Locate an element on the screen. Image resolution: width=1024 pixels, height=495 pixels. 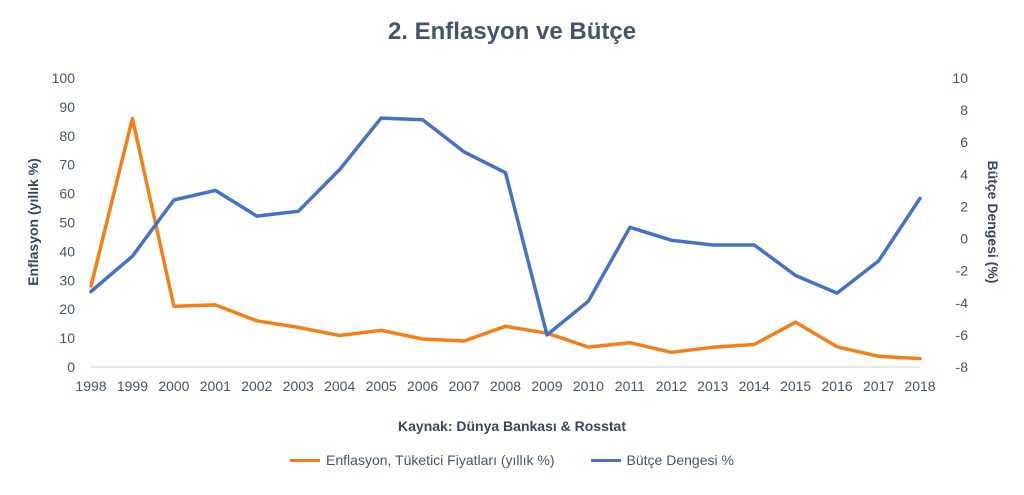
chart-title: 2. Enflasyon ve Bütçe is located at coordinates (512, 31).